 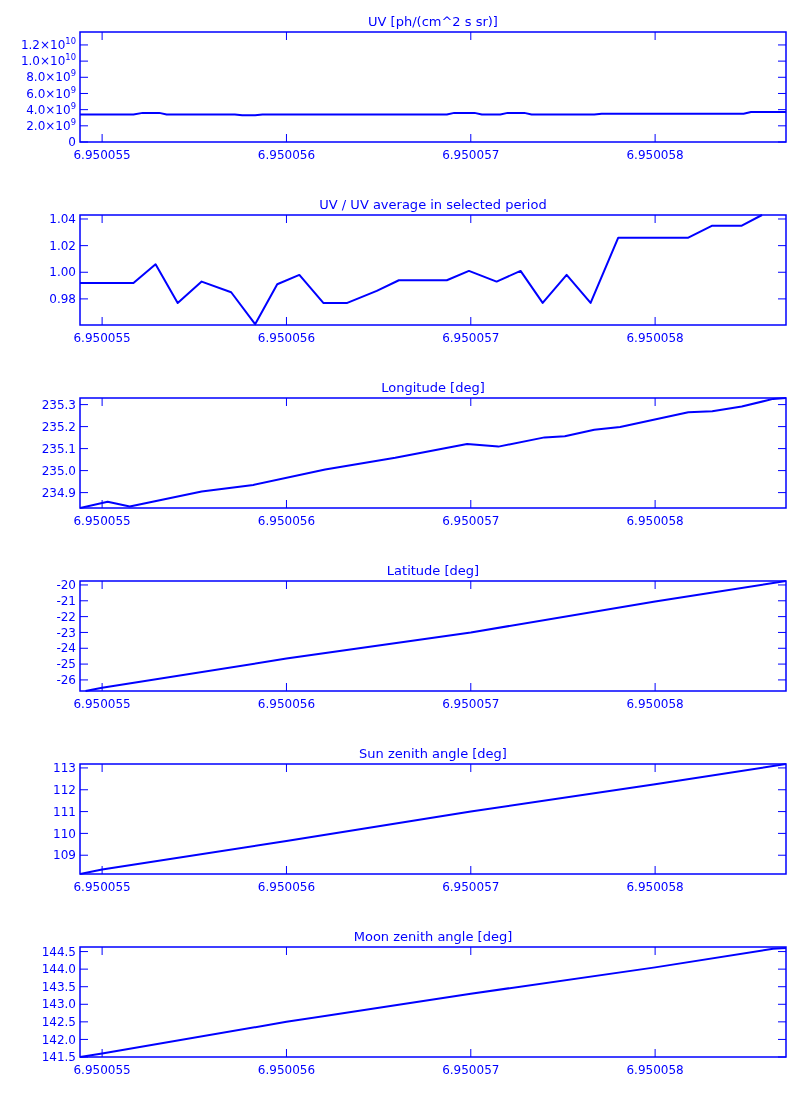 I want to click on y-tick-label: 143.0, so click(x=58, y=1004).